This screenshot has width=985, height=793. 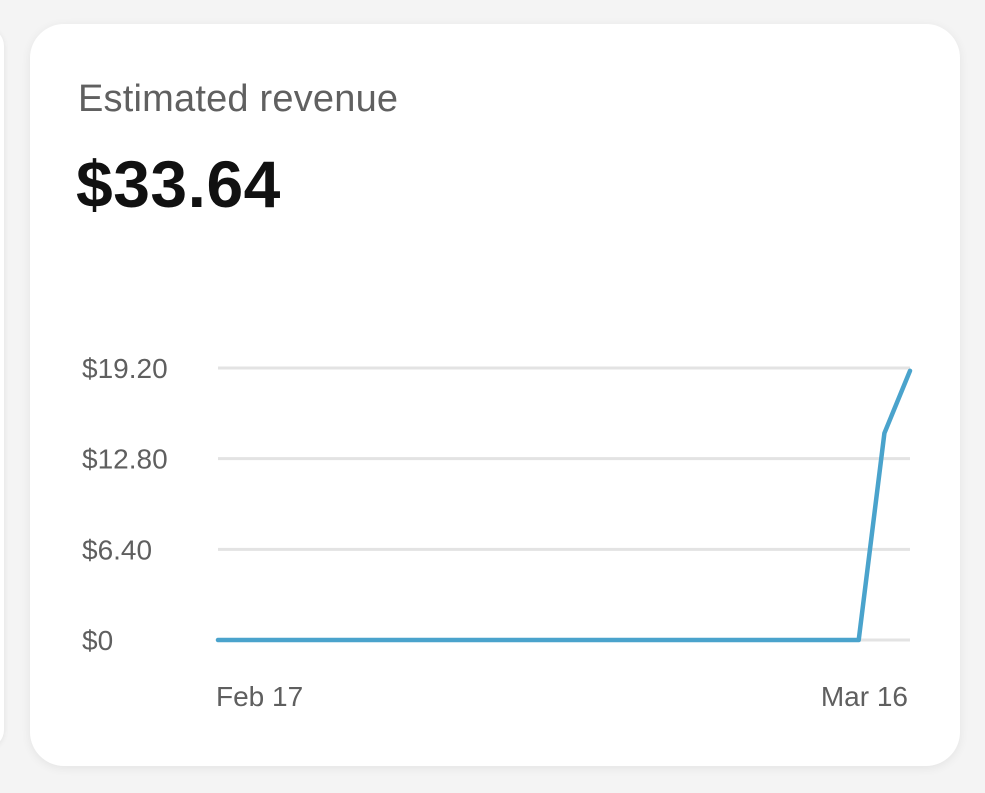 What do you see at coordinates (125, 368) in the screenshot?
I see `y-tick-label: $19.20` at bounding box center [125, 368].